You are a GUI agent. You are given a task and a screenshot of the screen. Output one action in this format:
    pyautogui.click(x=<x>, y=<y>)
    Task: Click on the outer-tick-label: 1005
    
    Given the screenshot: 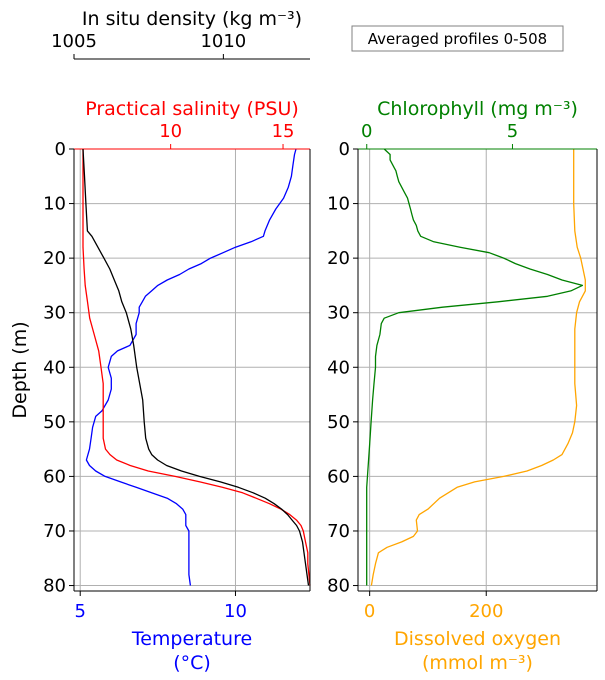 What is the action you would take?
    pyautogui.click(x=74, y=41)
    